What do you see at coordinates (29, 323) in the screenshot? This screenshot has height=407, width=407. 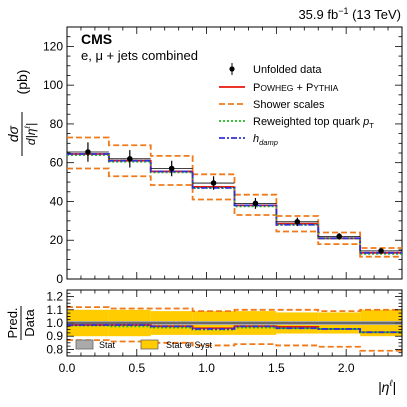 I see `ratio-label-denominator: Data` at bounding box center [29, 323].